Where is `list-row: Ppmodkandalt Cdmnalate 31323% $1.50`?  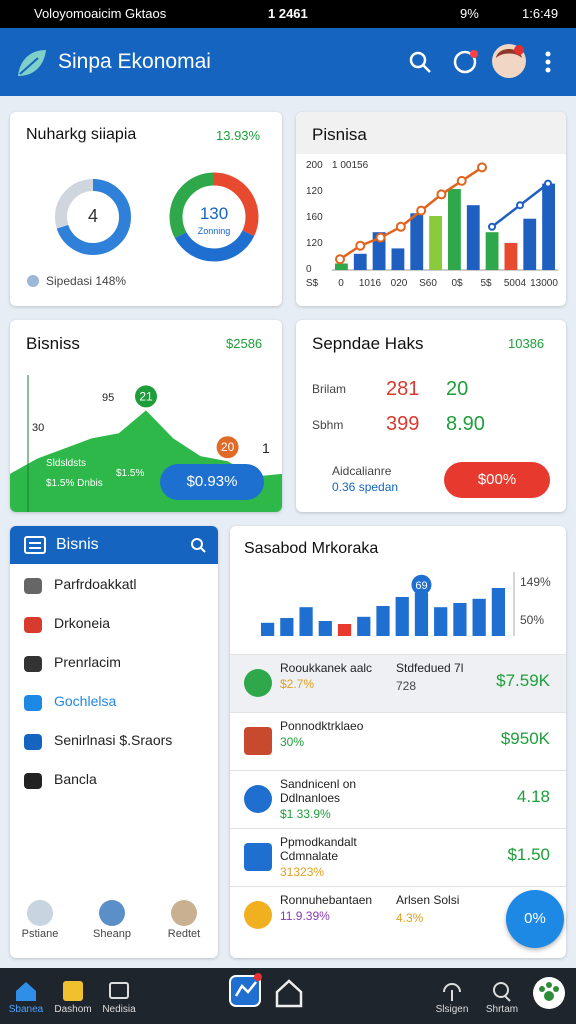 list-row: Ppmodkandalt Cdmnalate 31323% $1.50 is located at coordinates (398, 857).